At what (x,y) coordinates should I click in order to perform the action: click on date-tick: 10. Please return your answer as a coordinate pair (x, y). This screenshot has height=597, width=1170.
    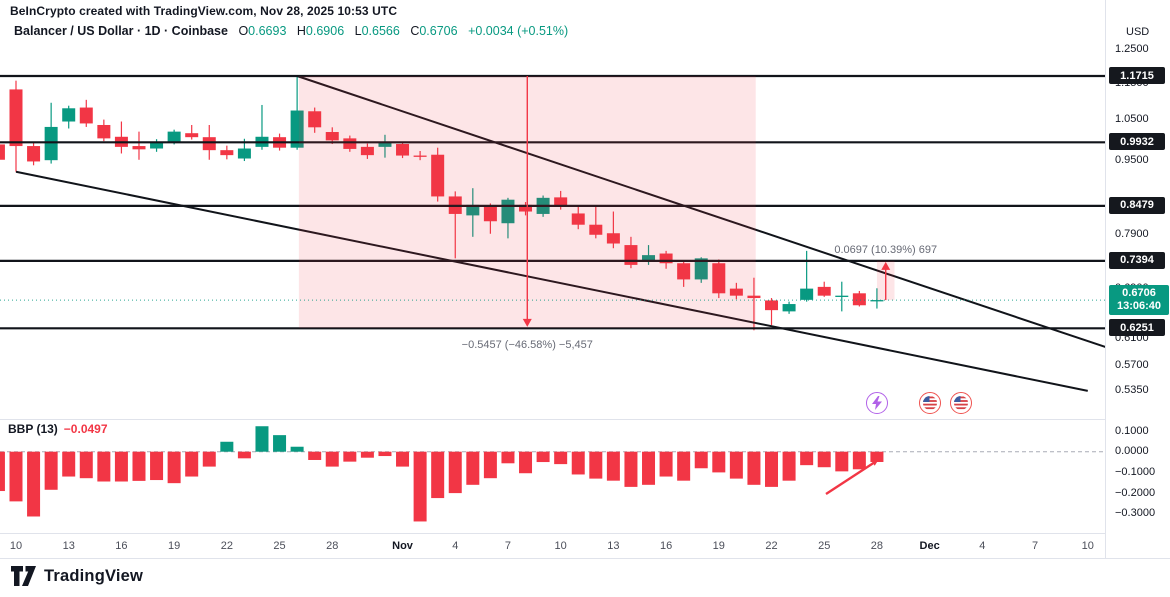
    Looking at the image, I should click on (560, 546).